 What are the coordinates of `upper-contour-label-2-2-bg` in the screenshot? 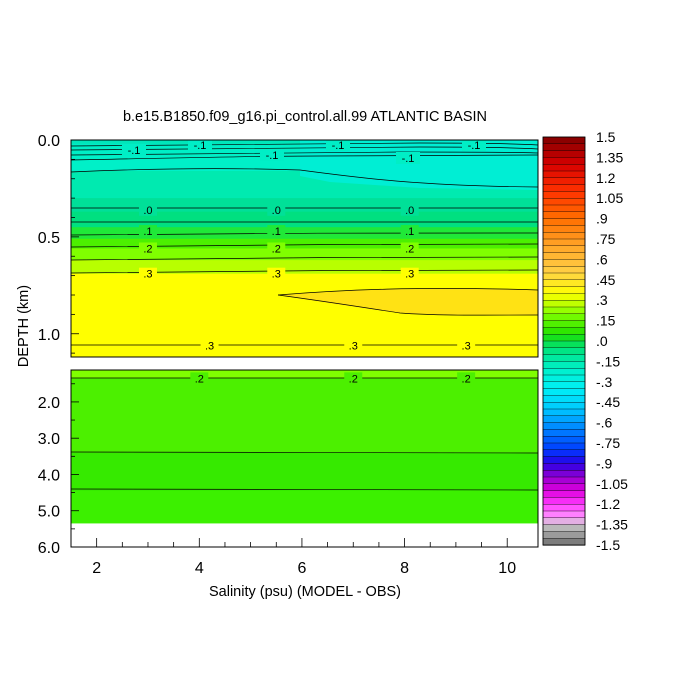 It's located at (409, 231).